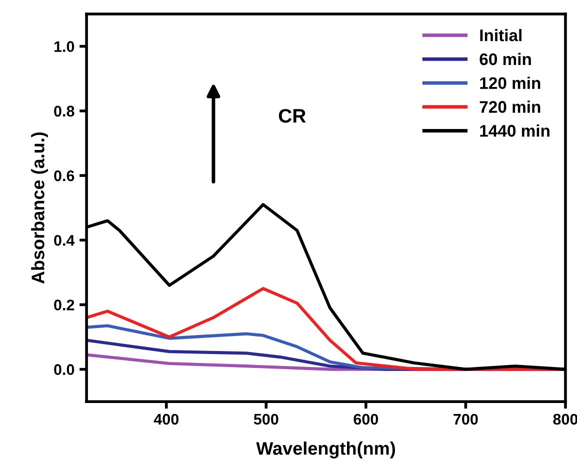  What do you see at coordinates (366, 419) in the screenshot?
I see `x-tick-label: 600` at bounding box center [366, 419].